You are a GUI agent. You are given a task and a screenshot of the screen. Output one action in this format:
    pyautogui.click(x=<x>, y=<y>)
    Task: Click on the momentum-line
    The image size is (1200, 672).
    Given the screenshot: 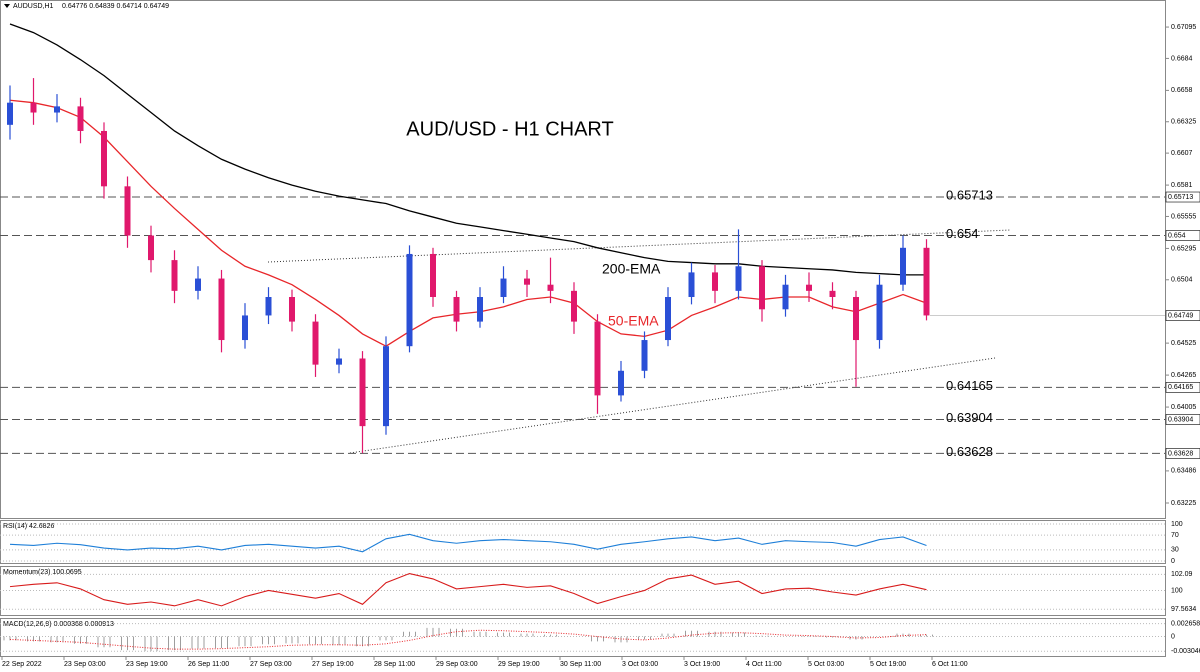 What is the action you would take?
    pyautogui.click(x=468, y=589)
    